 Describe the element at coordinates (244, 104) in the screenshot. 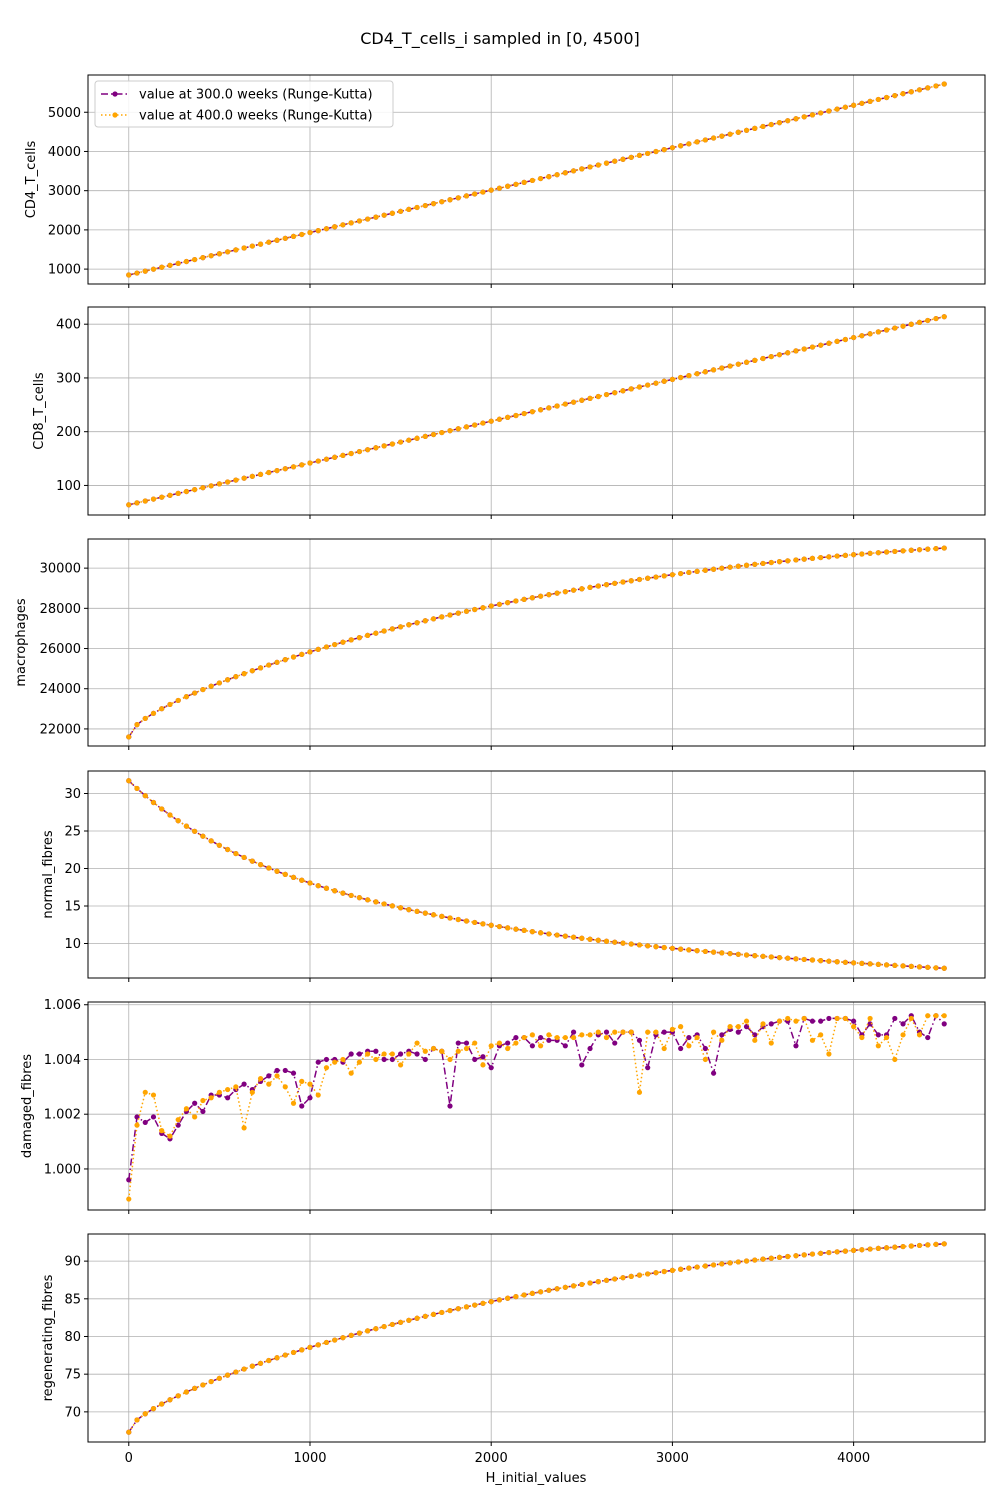

I see `legend-box` at that location.